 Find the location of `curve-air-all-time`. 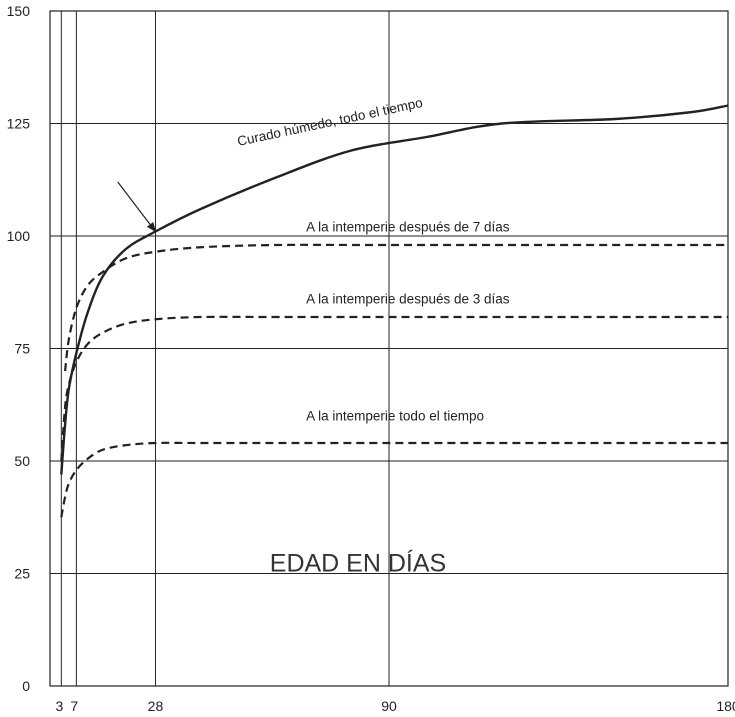

curve-air-all-time is located at coordinates (394, 479).